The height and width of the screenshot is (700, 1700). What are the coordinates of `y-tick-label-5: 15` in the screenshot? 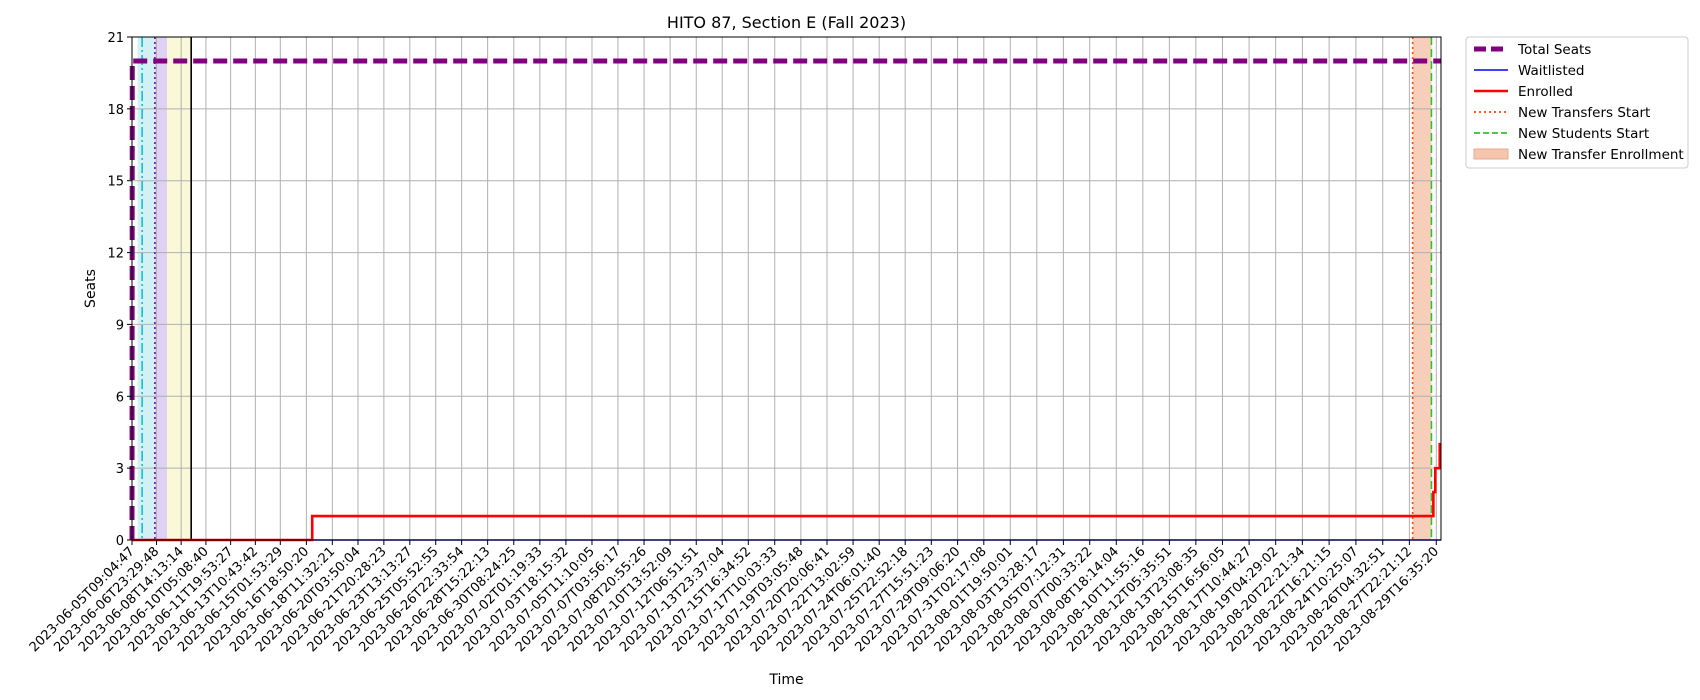 It's located at (115, 182).